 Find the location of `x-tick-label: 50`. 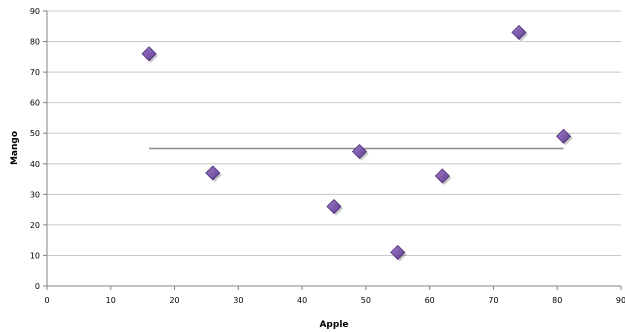

x-tick-label: 50 is located at coordinates (366, 300).